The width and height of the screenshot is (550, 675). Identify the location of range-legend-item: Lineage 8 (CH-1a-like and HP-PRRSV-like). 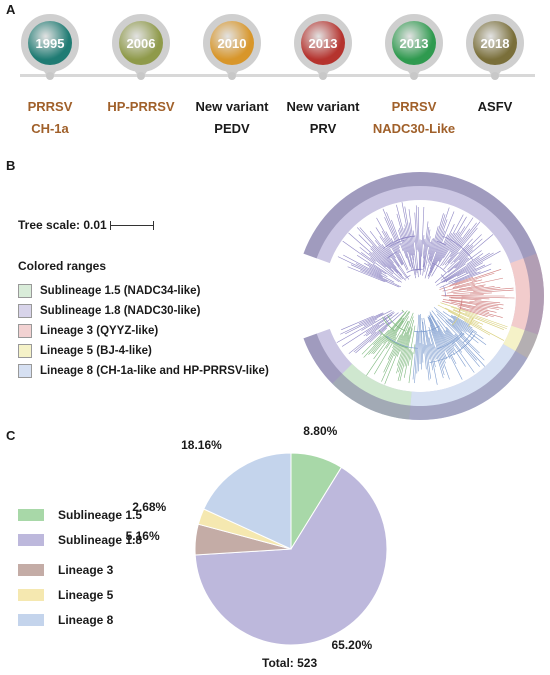
(143, 371).